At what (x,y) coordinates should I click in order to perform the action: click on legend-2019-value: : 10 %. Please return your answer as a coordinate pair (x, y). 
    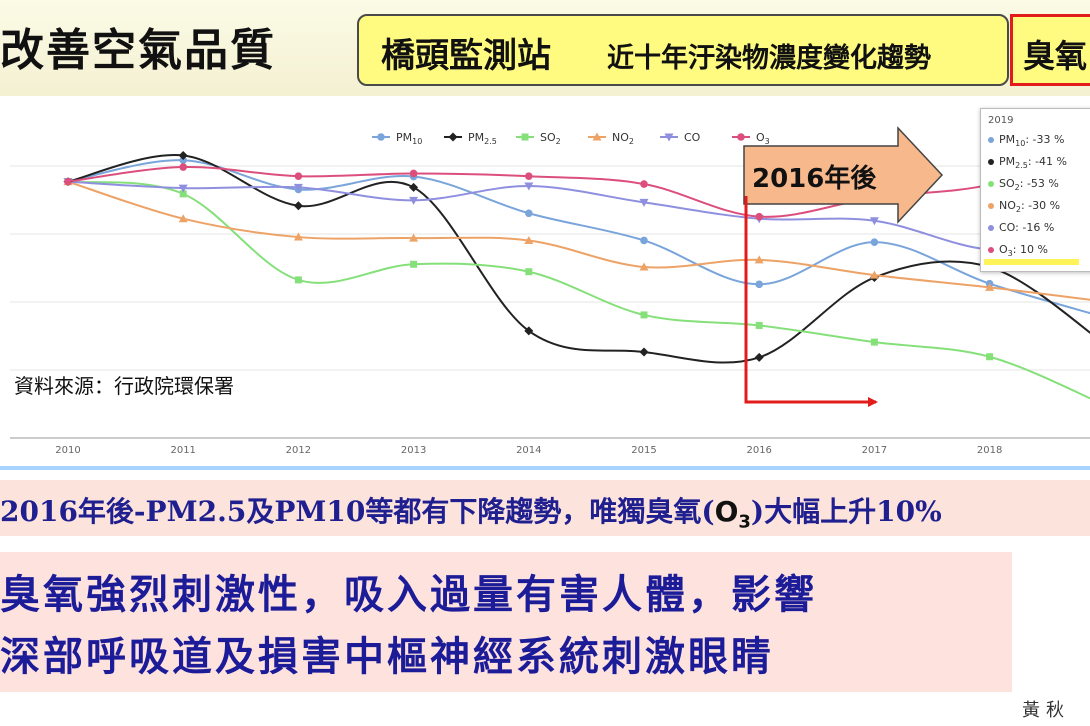
    Looking at the image, I should click on (1030, 249).